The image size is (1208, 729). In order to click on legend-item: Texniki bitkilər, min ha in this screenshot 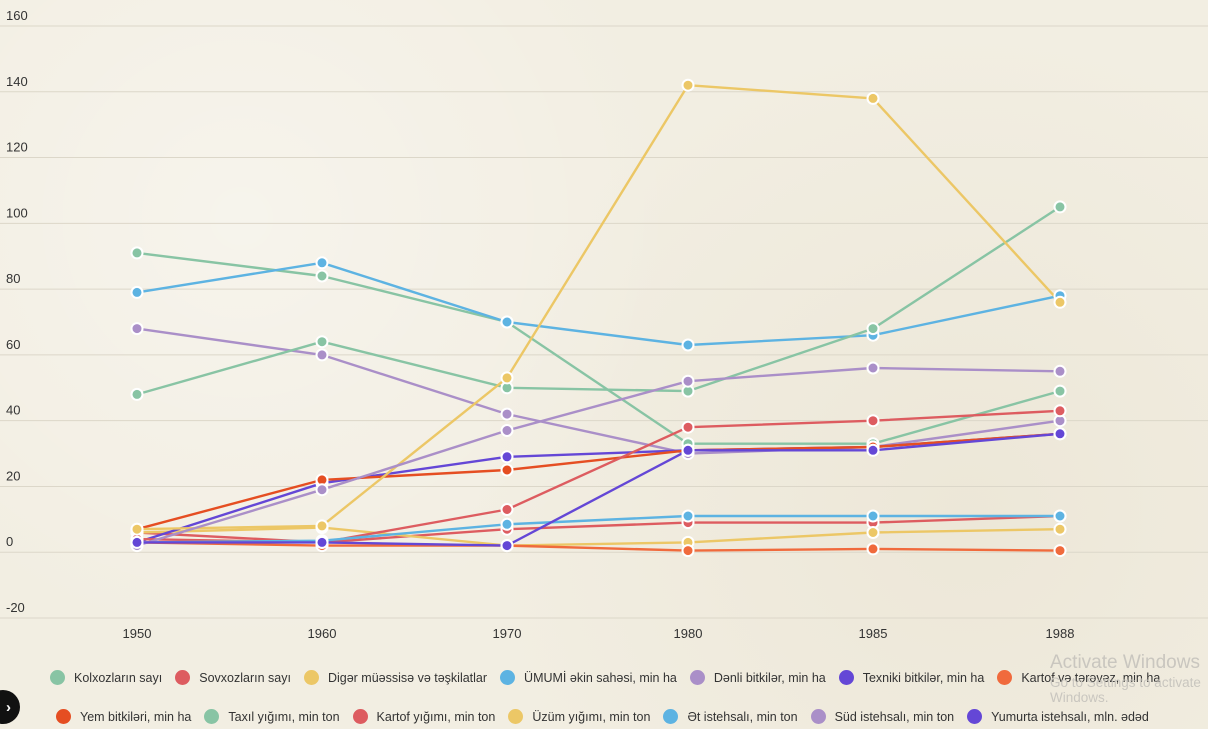, I will do `click(911, 677)`.